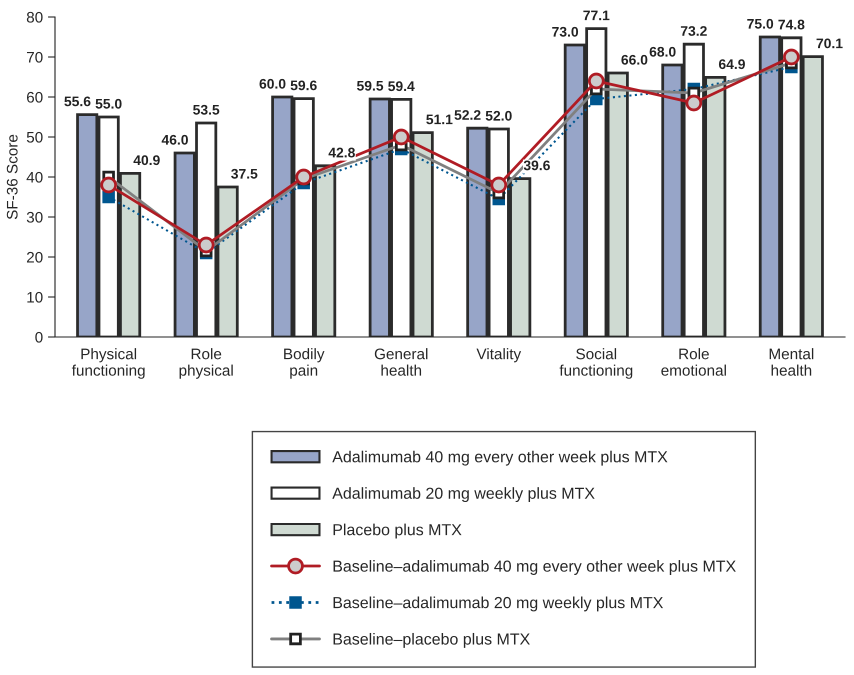  What do you see at coordinates (499, 604) in the screenshot?
I see `legend-label: Baseline–adalimumab 20 mg weekly plus MTX` at bounding box center [499, 604].